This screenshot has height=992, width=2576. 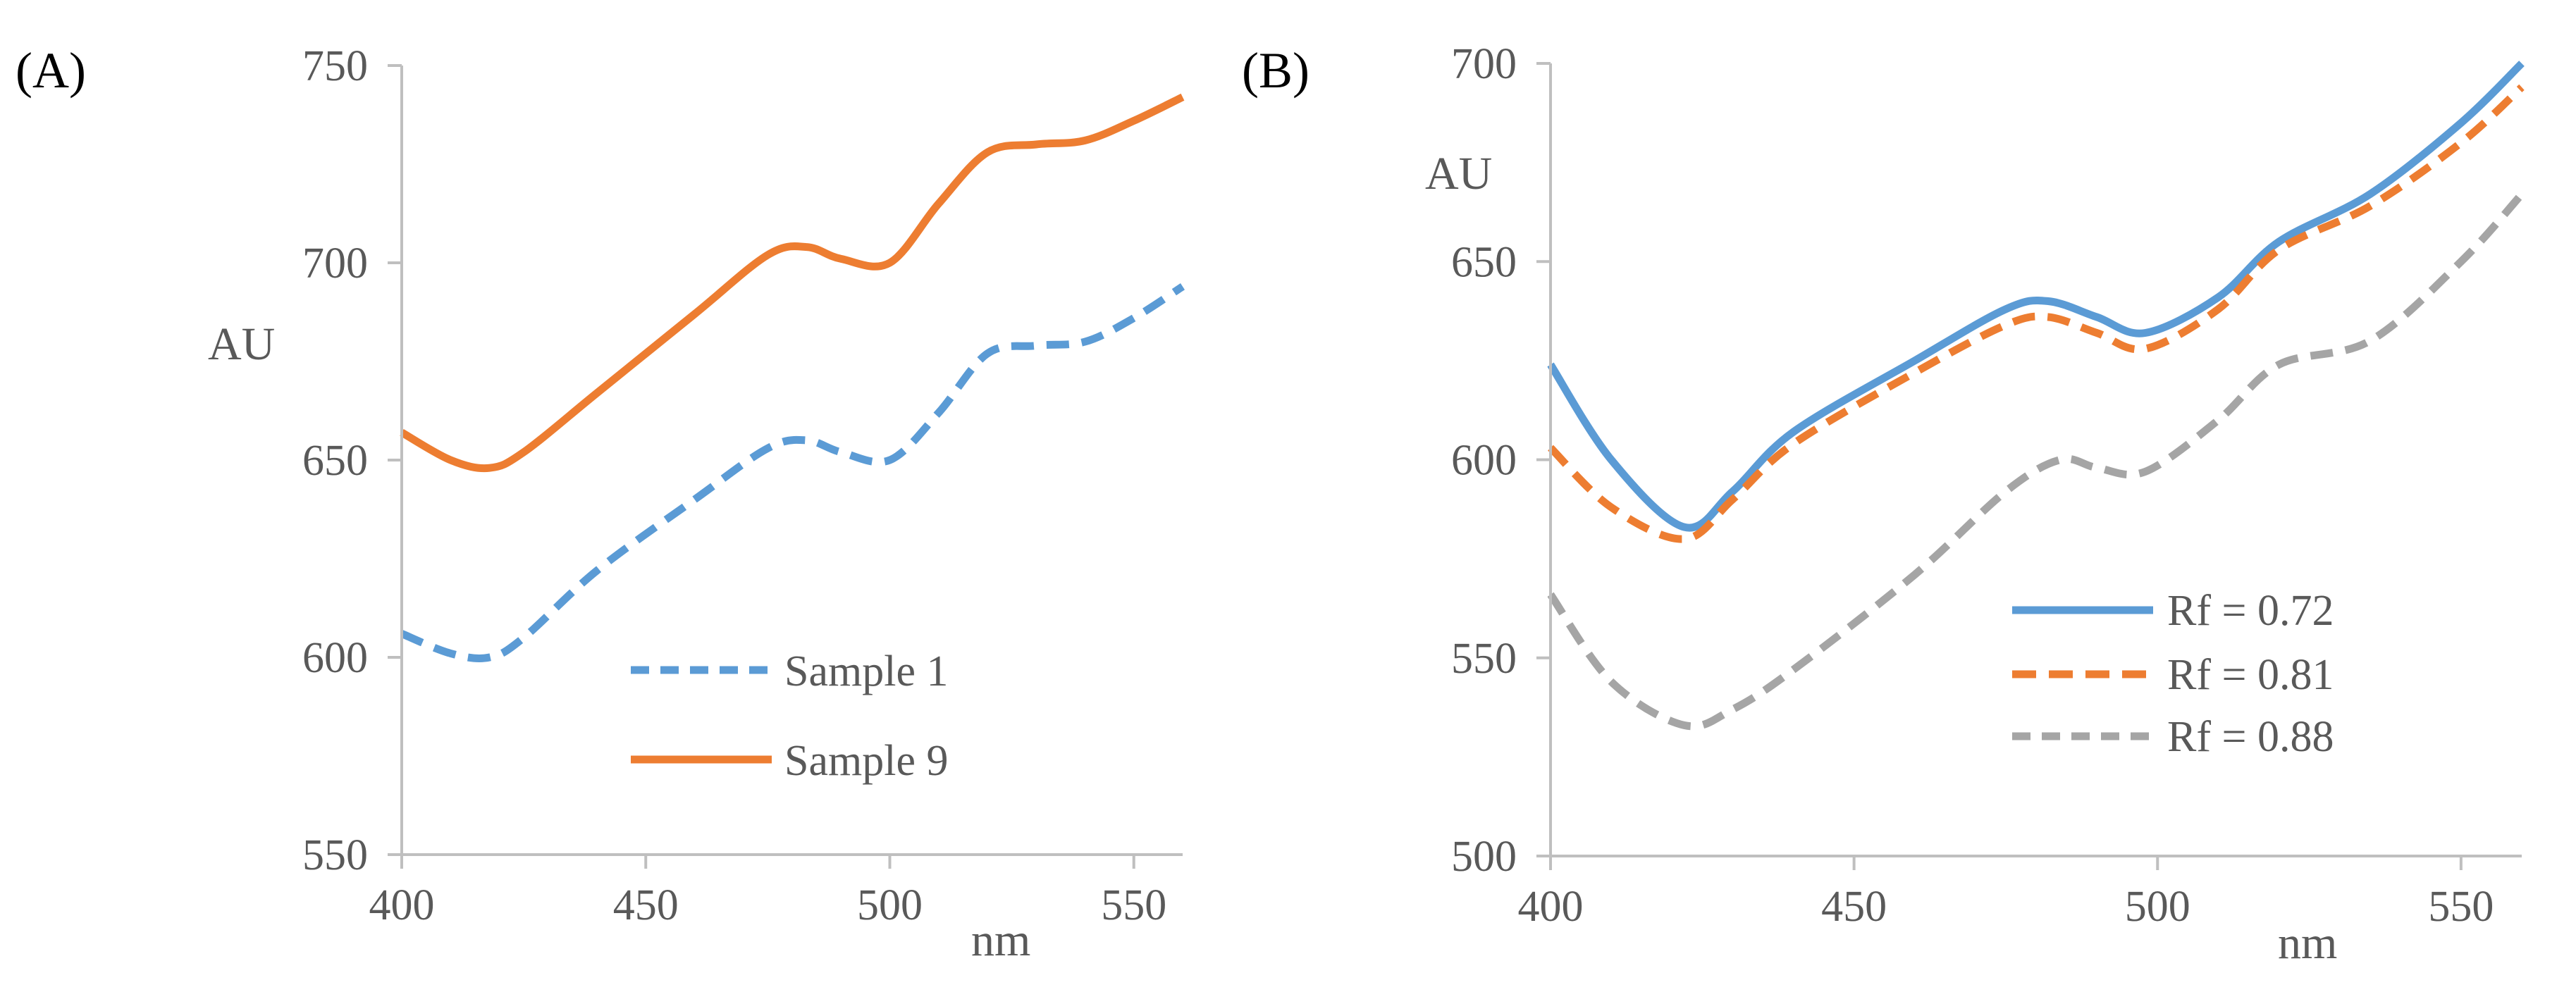 What do you see at coordinates (789, 716) in the screenshot?
I see `panel-a-legend: Sample 1 Sample 9` at bounding box center [789, 716].